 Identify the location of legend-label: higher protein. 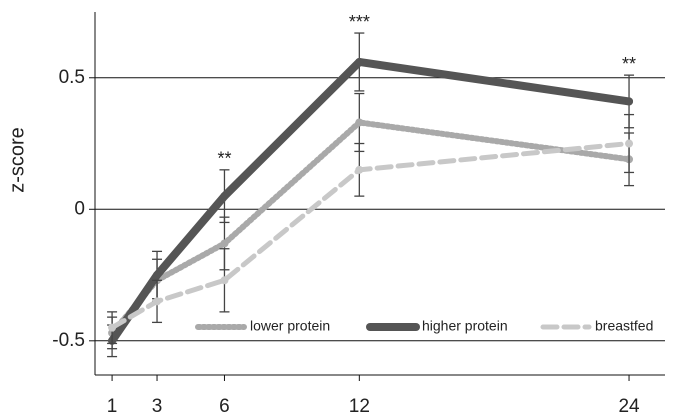
(465, 326).